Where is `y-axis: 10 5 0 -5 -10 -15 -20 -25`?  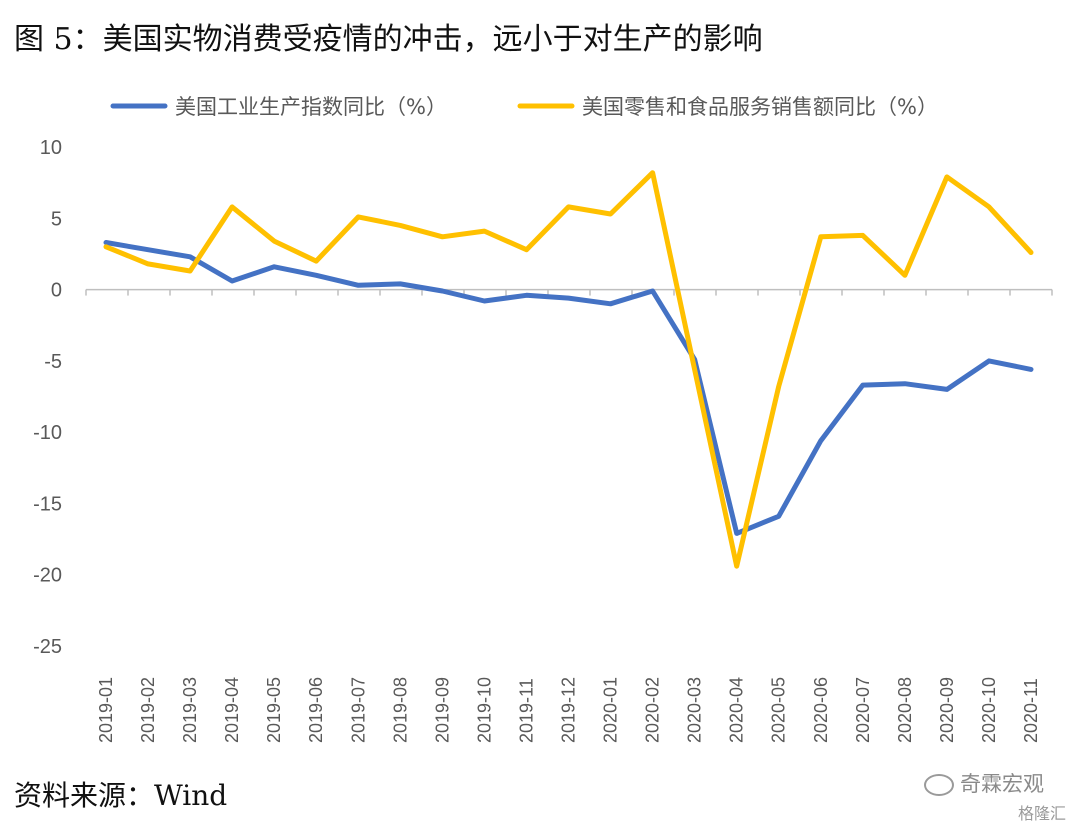 y-axis: 10 5 0 -5 -10 -15 -20 -25 is located at coordinates (47, 397).